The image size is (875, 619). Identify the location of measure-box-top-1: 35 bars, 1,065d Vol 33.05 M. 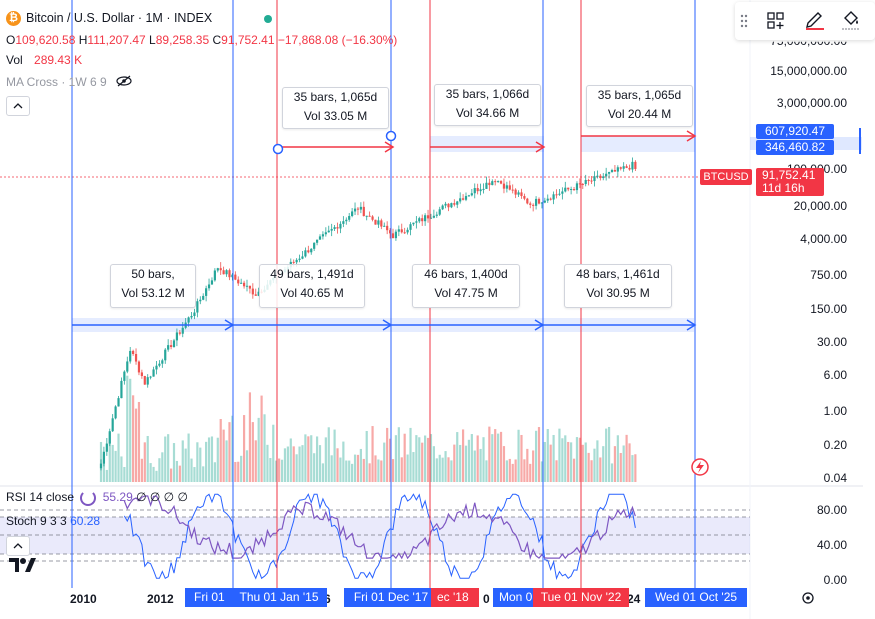
(335, 108).